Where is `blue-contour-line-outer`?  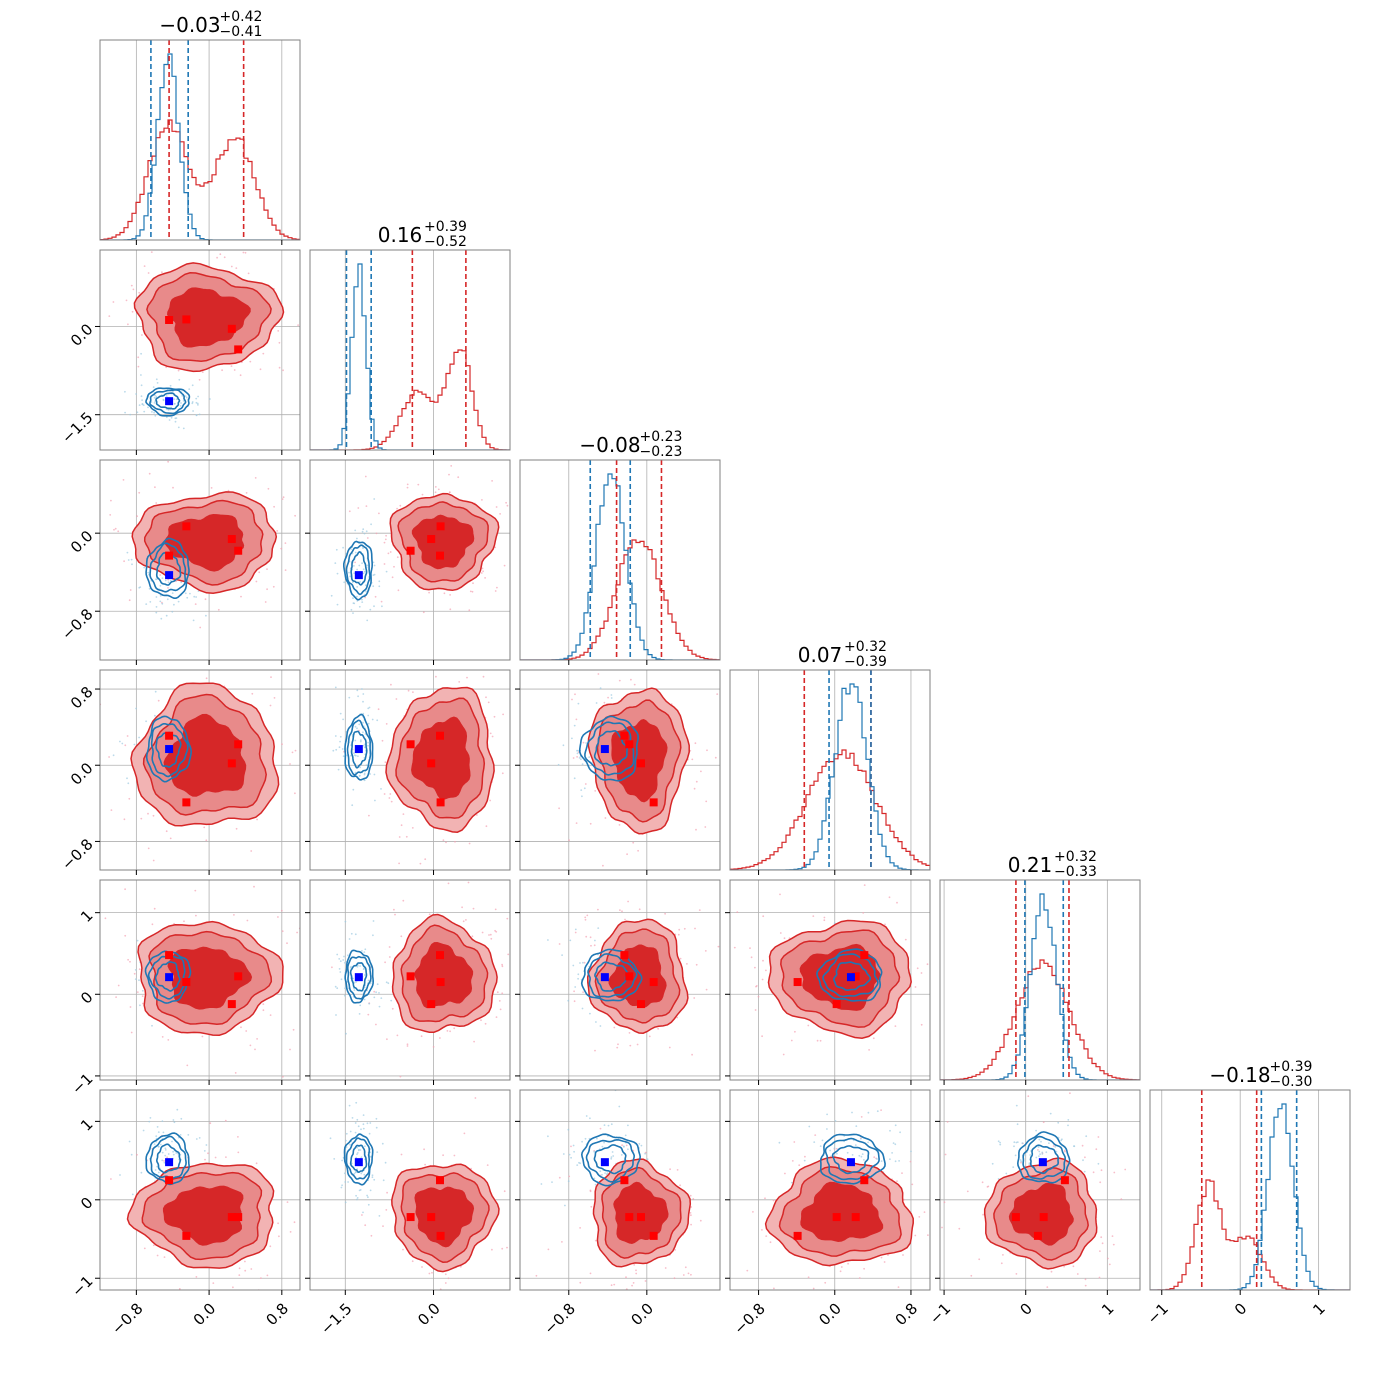 blue-contour-line-outer is located at coordinates (358, 570).